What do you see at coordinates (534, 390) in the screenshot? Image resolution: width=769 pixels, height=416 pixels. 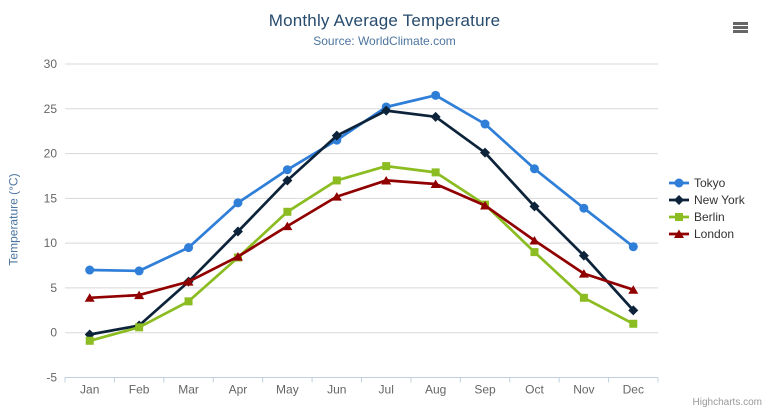 I see `x-axis-tick-label: Oct` at bounding box center [534, 390].